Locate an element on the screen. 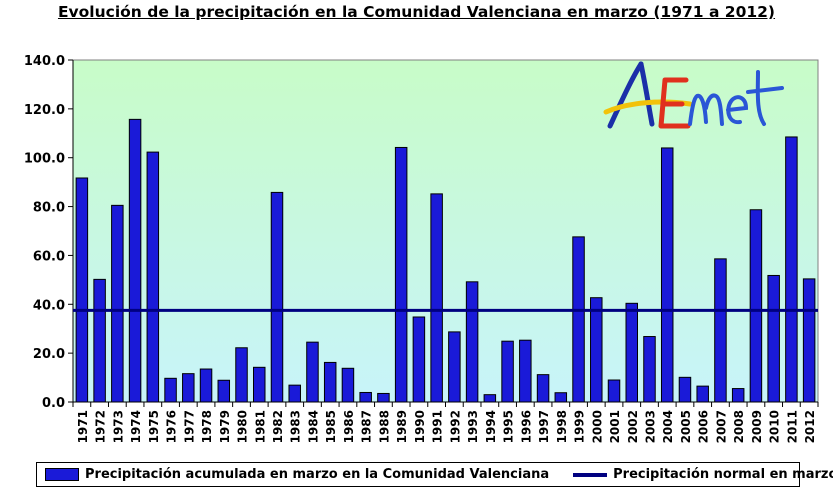 This screenshot has width=833, height=504. x-tick-label: 1989 is located at coordinates (402, 426).